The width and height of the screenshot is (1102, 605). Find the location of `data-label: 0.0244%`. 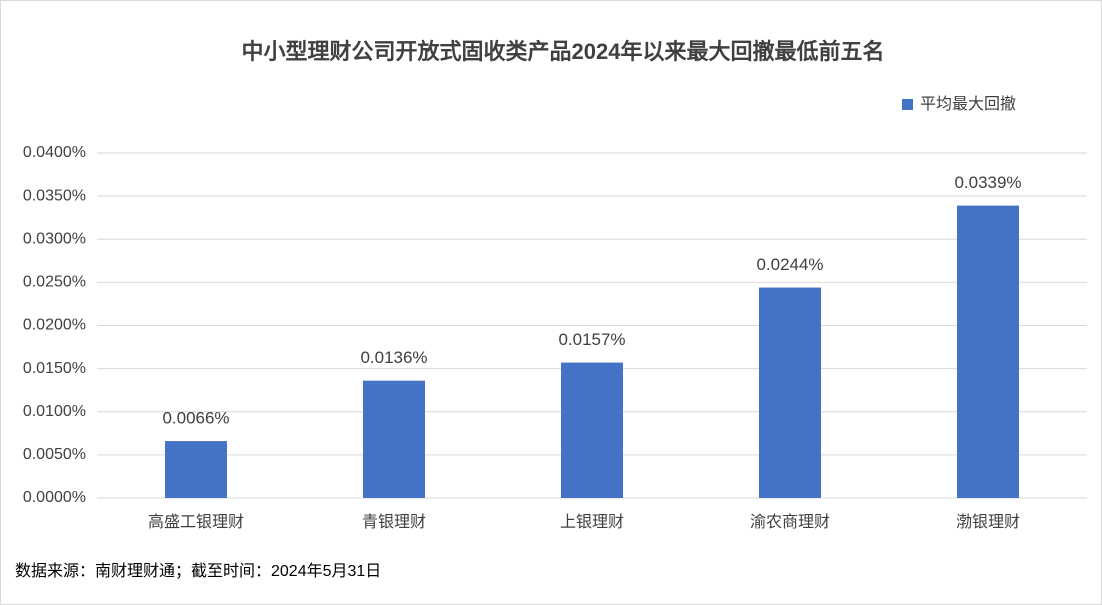

data-label: 0.0244% is located at coordinates (789, 264).